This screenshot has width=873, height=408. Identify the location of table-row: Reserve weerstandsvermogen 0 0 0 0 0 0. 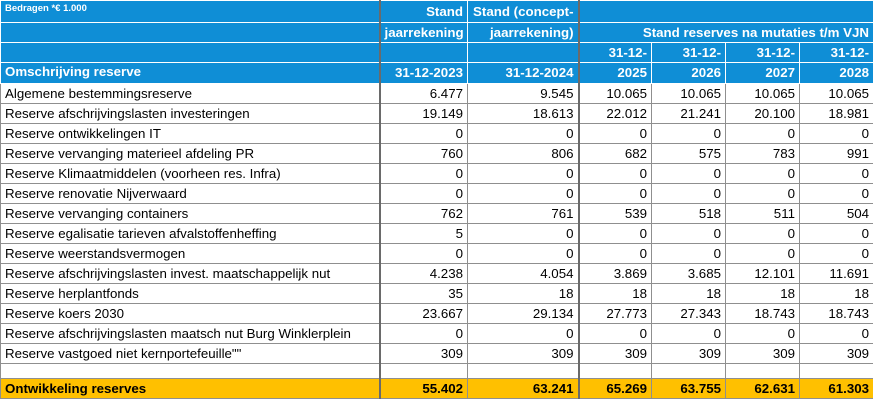
(436, 253).